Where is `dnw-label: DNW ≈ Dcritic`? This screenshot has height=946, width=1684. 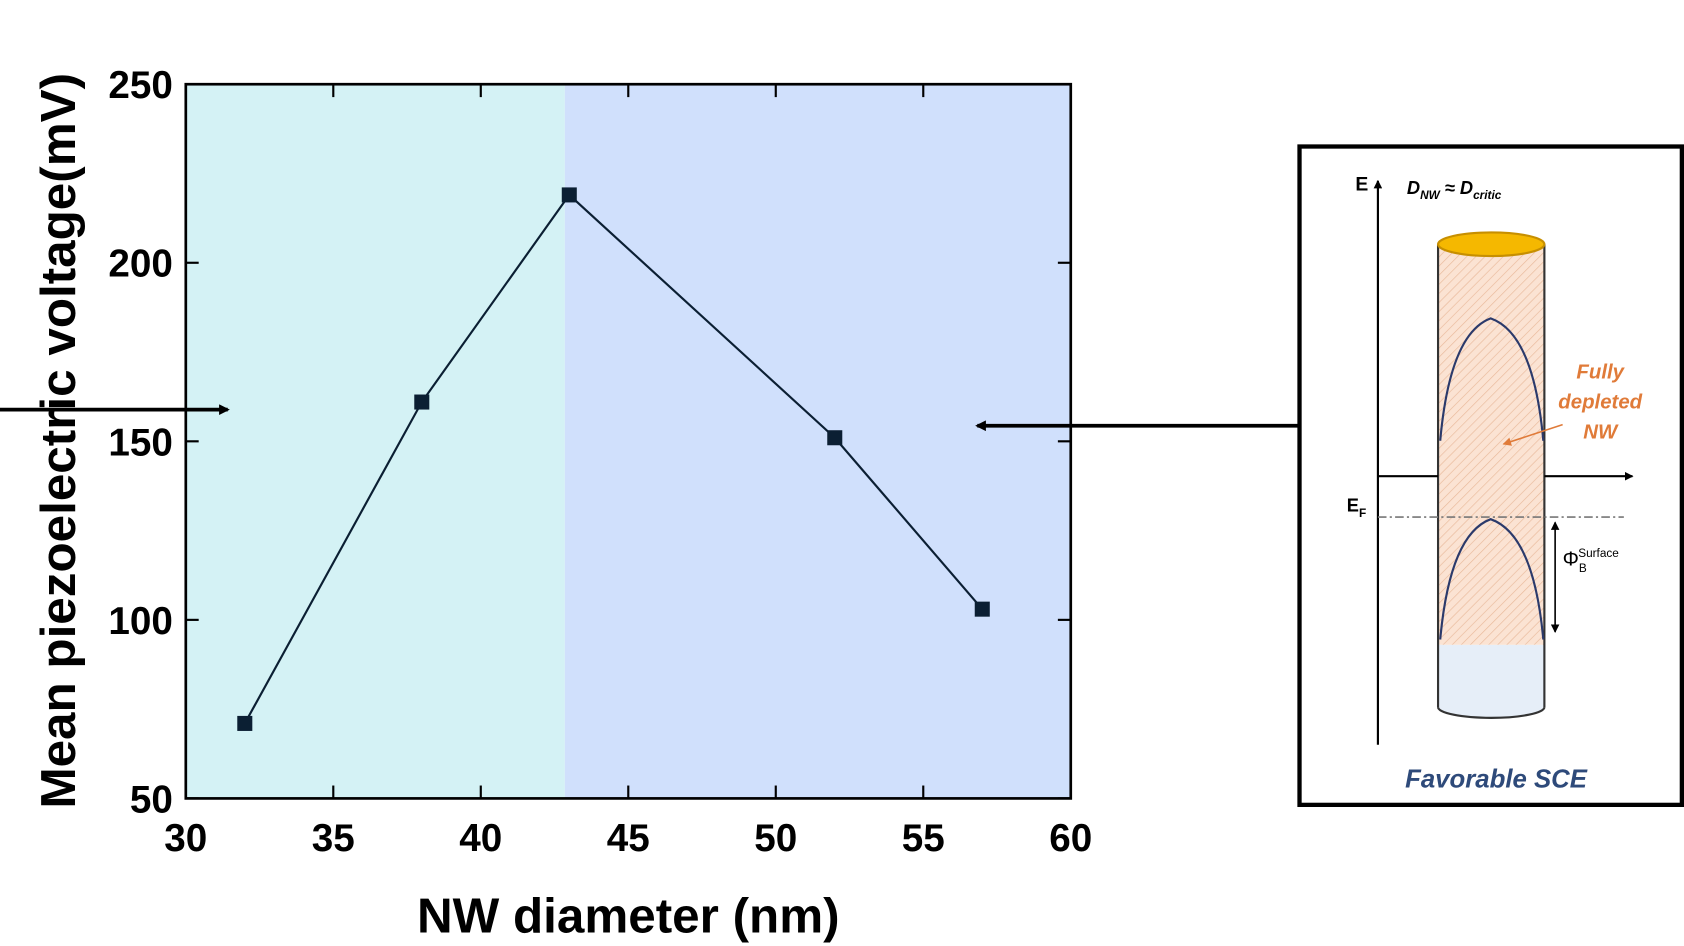
dnw-label: DNW ≈ Dcritic is located at coordinates (1454, 189).